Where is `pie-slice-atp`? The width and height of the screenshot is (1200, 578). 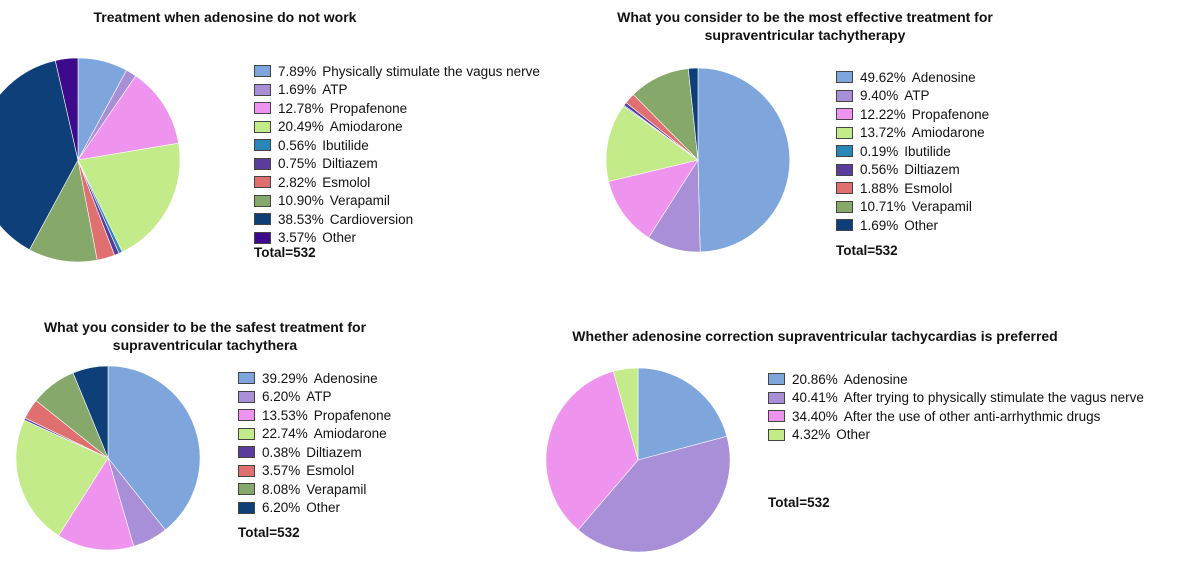 pie-slice-atp is located at coordinates (674, 206).